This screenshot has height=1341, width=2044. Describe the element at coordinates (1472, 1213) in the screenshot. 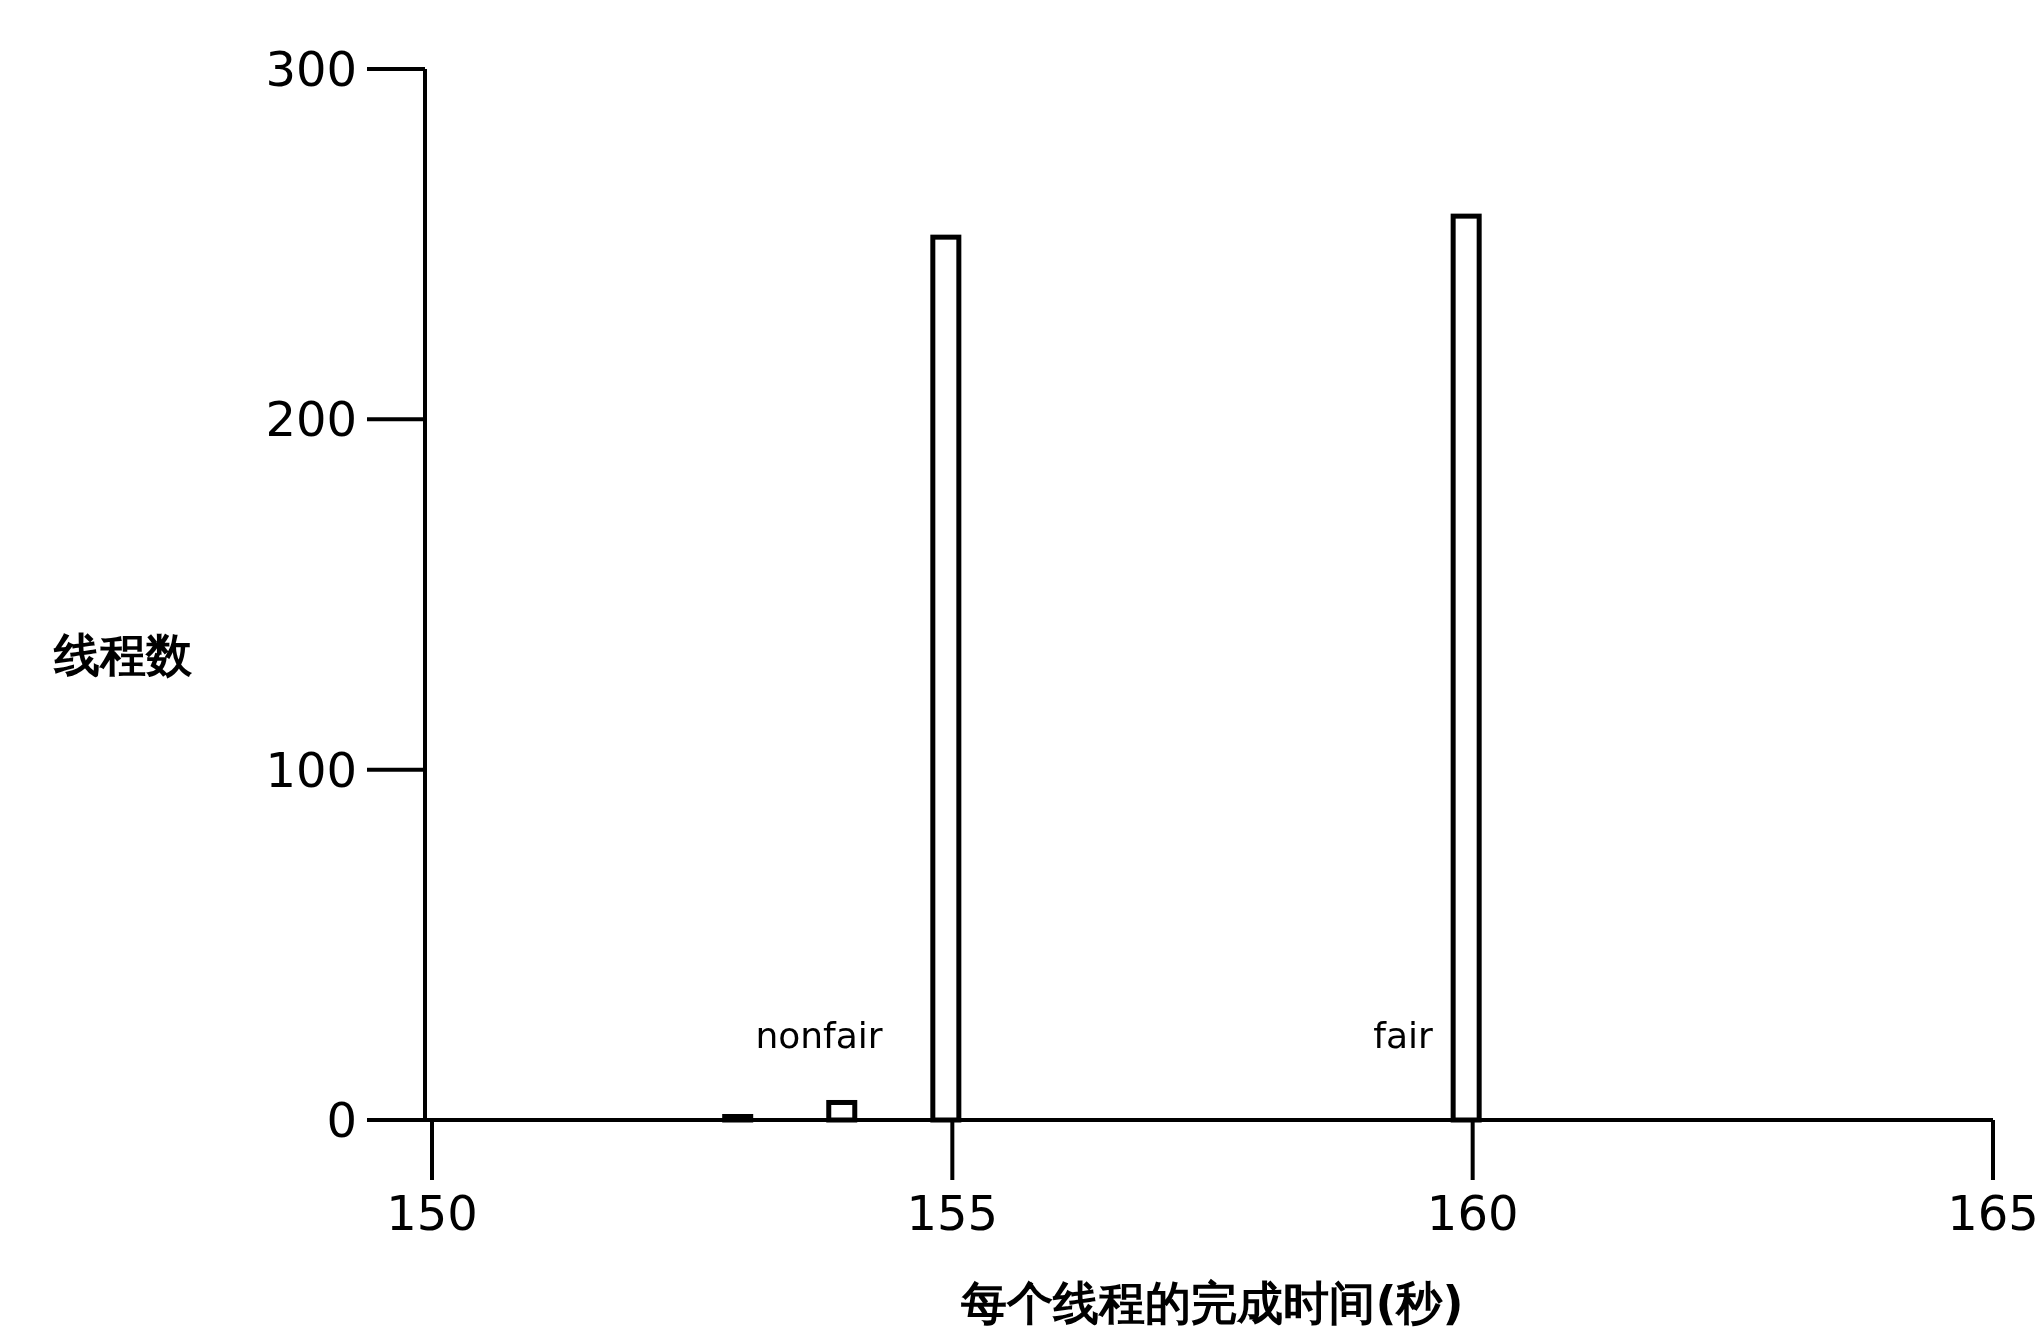

I see `x-tick-label: 160` at that location.